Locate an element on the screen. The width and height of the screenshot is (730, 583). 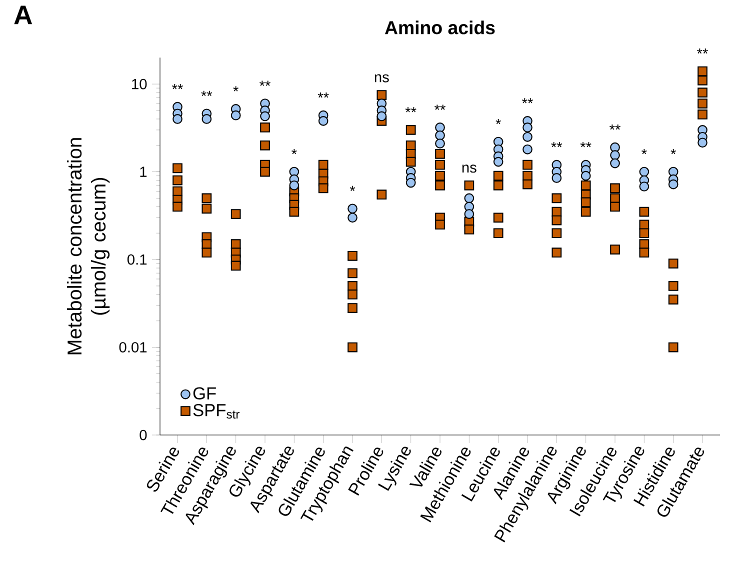
y-axis-title: Metabolite concentration (µmol/g cecum) is located at coordinates (88, 246).